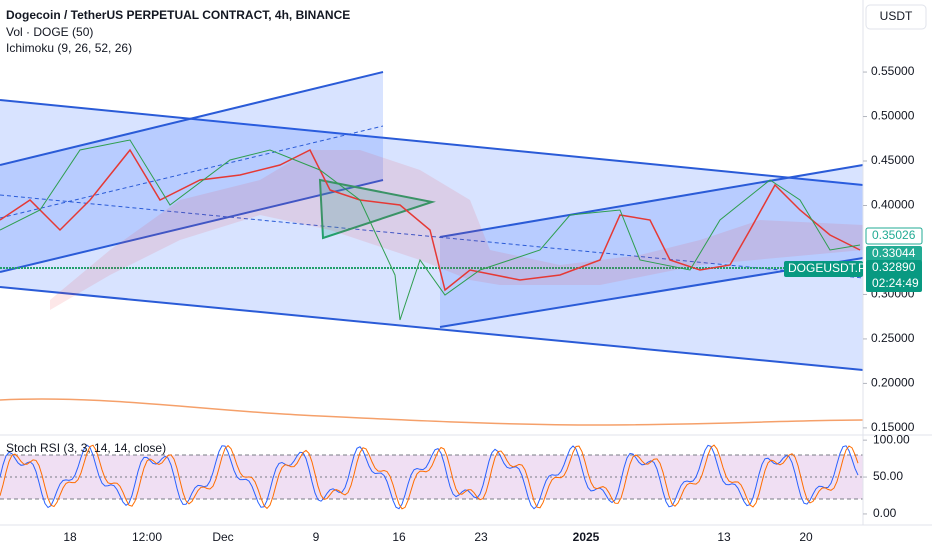 The height and width of the screenshot is (550, 932). Describe the element at coordinates (895, 283) in the screenshot. I see `countdown: 02:24:49` at that location.